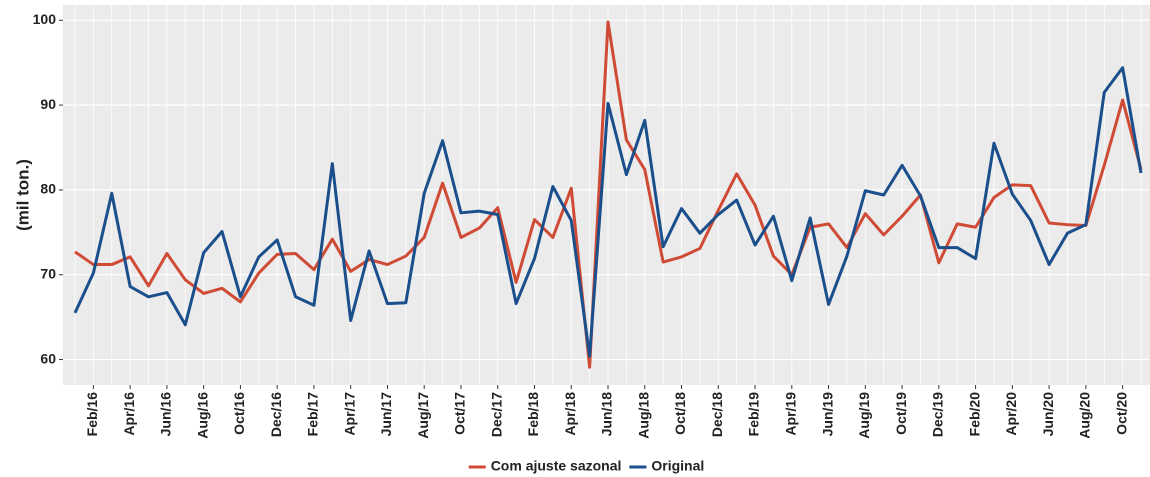  Describe the element at coordinates (1048, 414) in the screenshot. I see `x-tick-label: Jun/20` at that location.